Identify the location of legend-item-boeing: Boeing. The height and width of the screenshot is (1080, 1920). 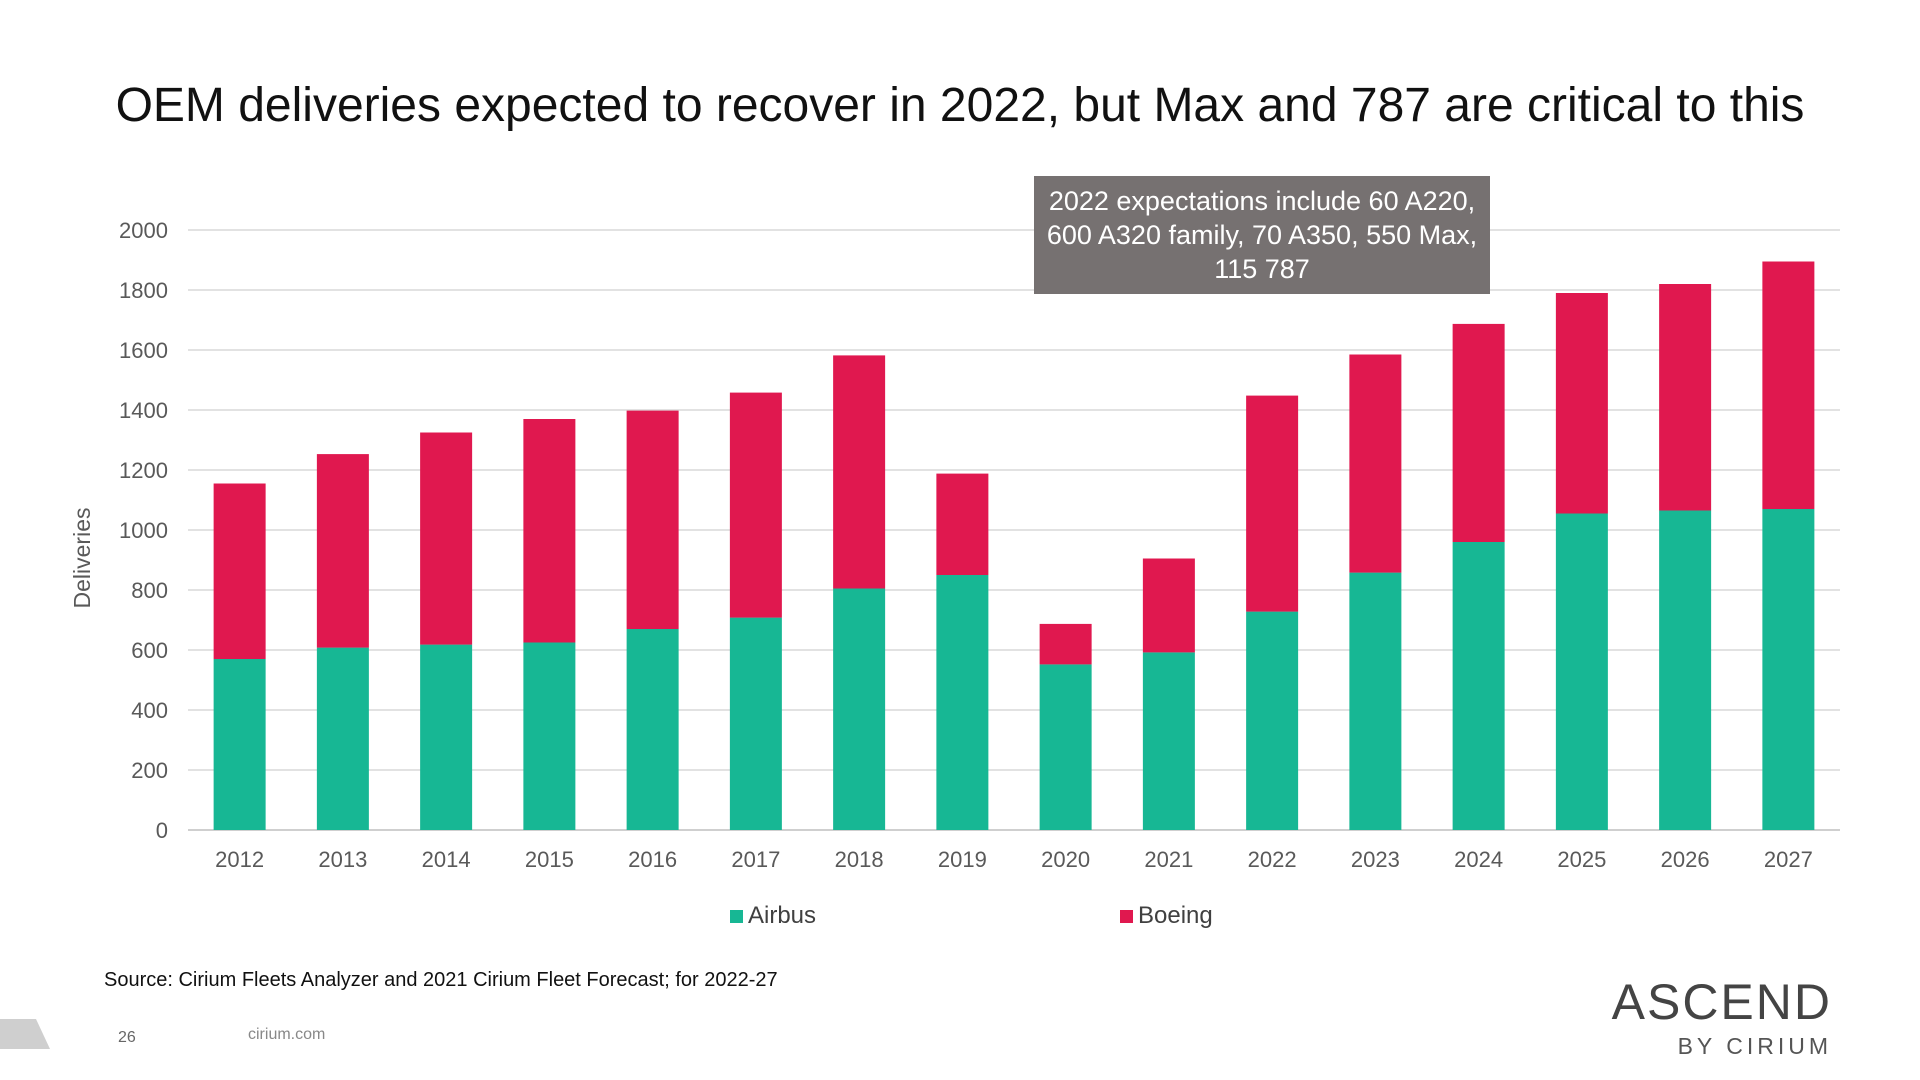
(1166, 916).